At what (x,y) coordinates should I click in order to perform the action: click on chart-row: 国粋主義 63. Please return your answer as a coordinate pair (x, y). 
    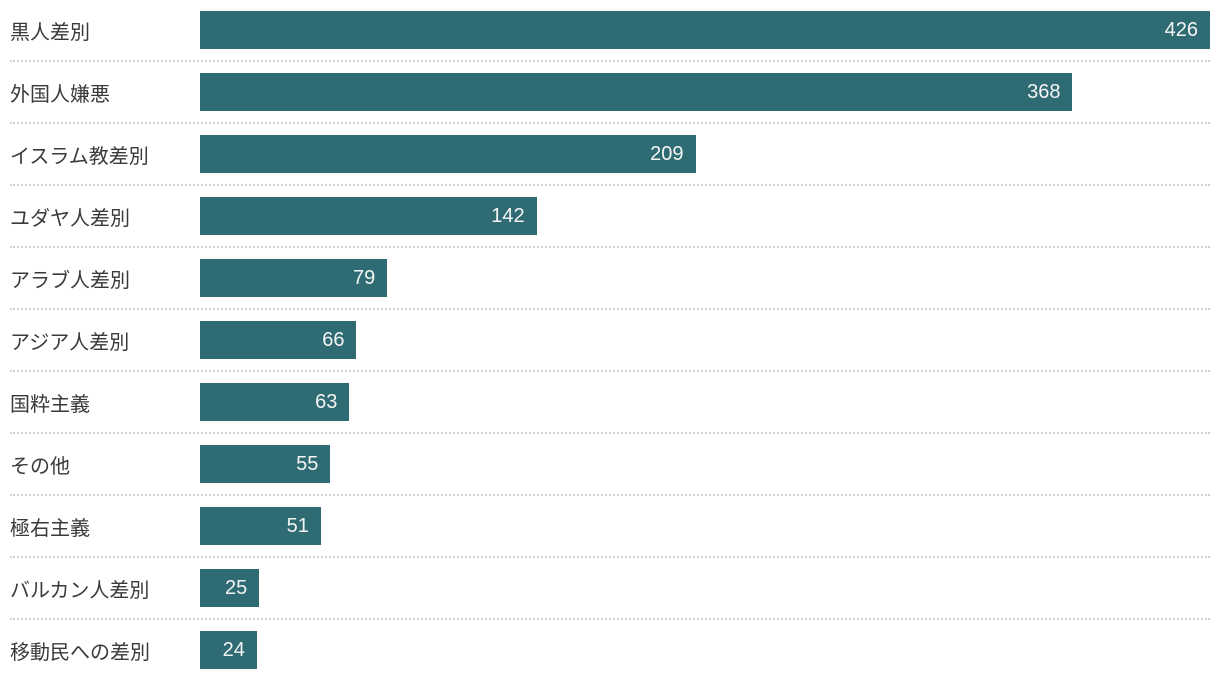
    Looking at the image, I should click on (610, 403).